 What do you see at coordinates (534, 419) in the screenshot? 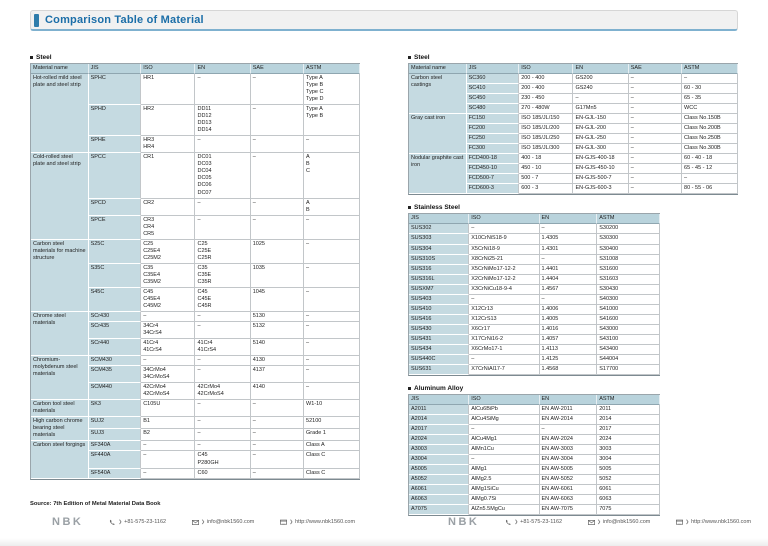
I see `table-row: A2014 AlCu4SiMg EN AW-2014 2014` at bounding box center [534, 419].